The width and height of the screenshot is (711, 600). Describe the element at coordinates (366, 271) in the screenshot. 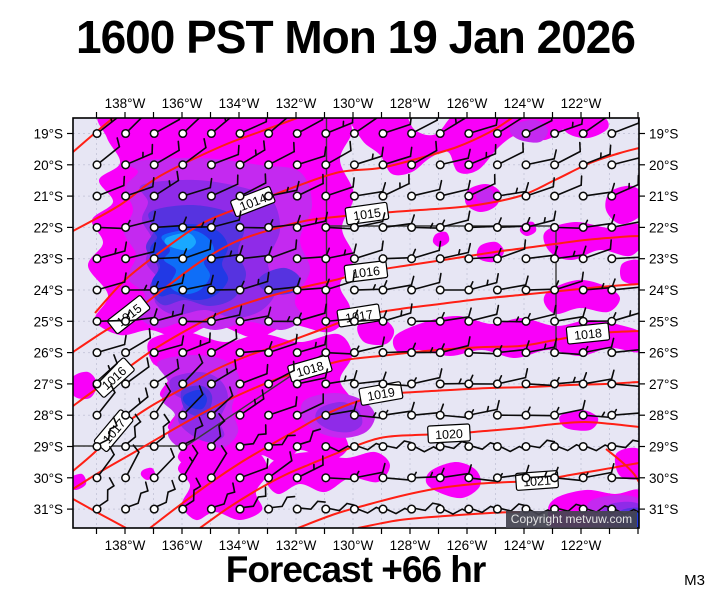

I see `isobar-label: 1016` at that location.